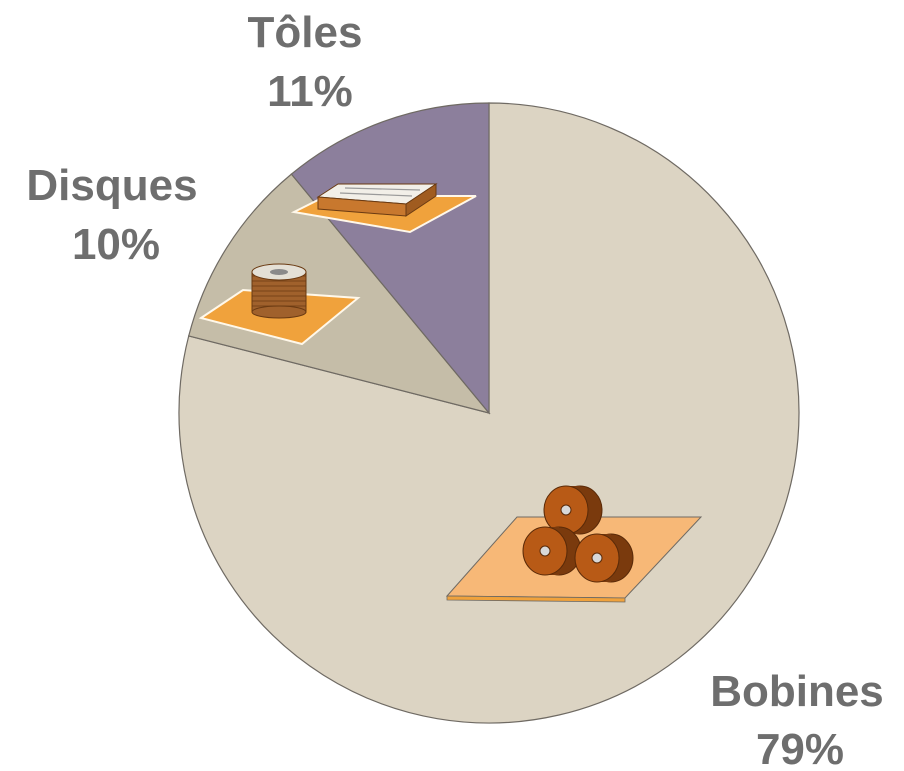  I want to click on slice-value-toles: 11%, so click(310, 91).